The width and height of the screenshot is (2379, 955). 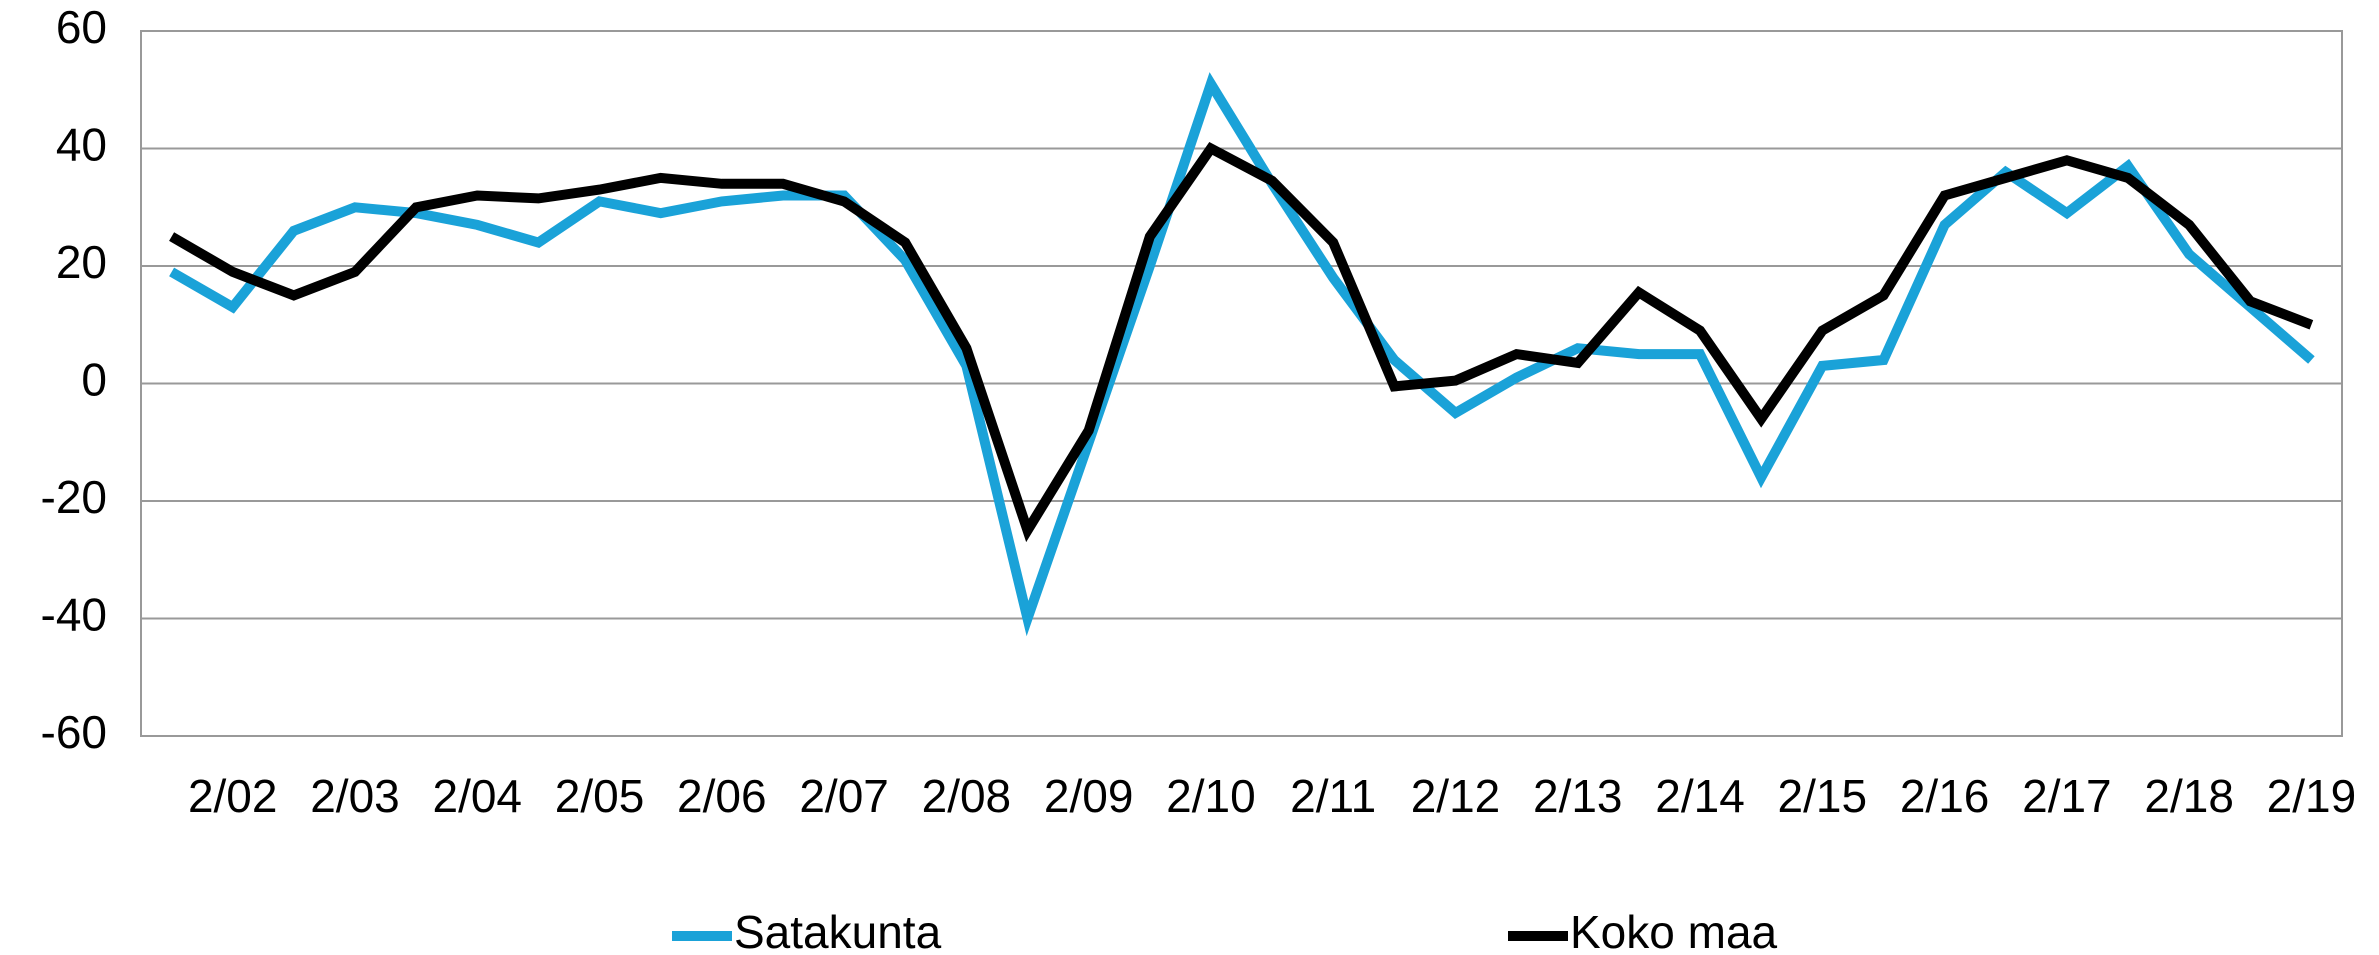 What do you see at coordinates (81, 27) in the screenshot?
I see `y-tick-label: 60` at bounding box center [81, 27].